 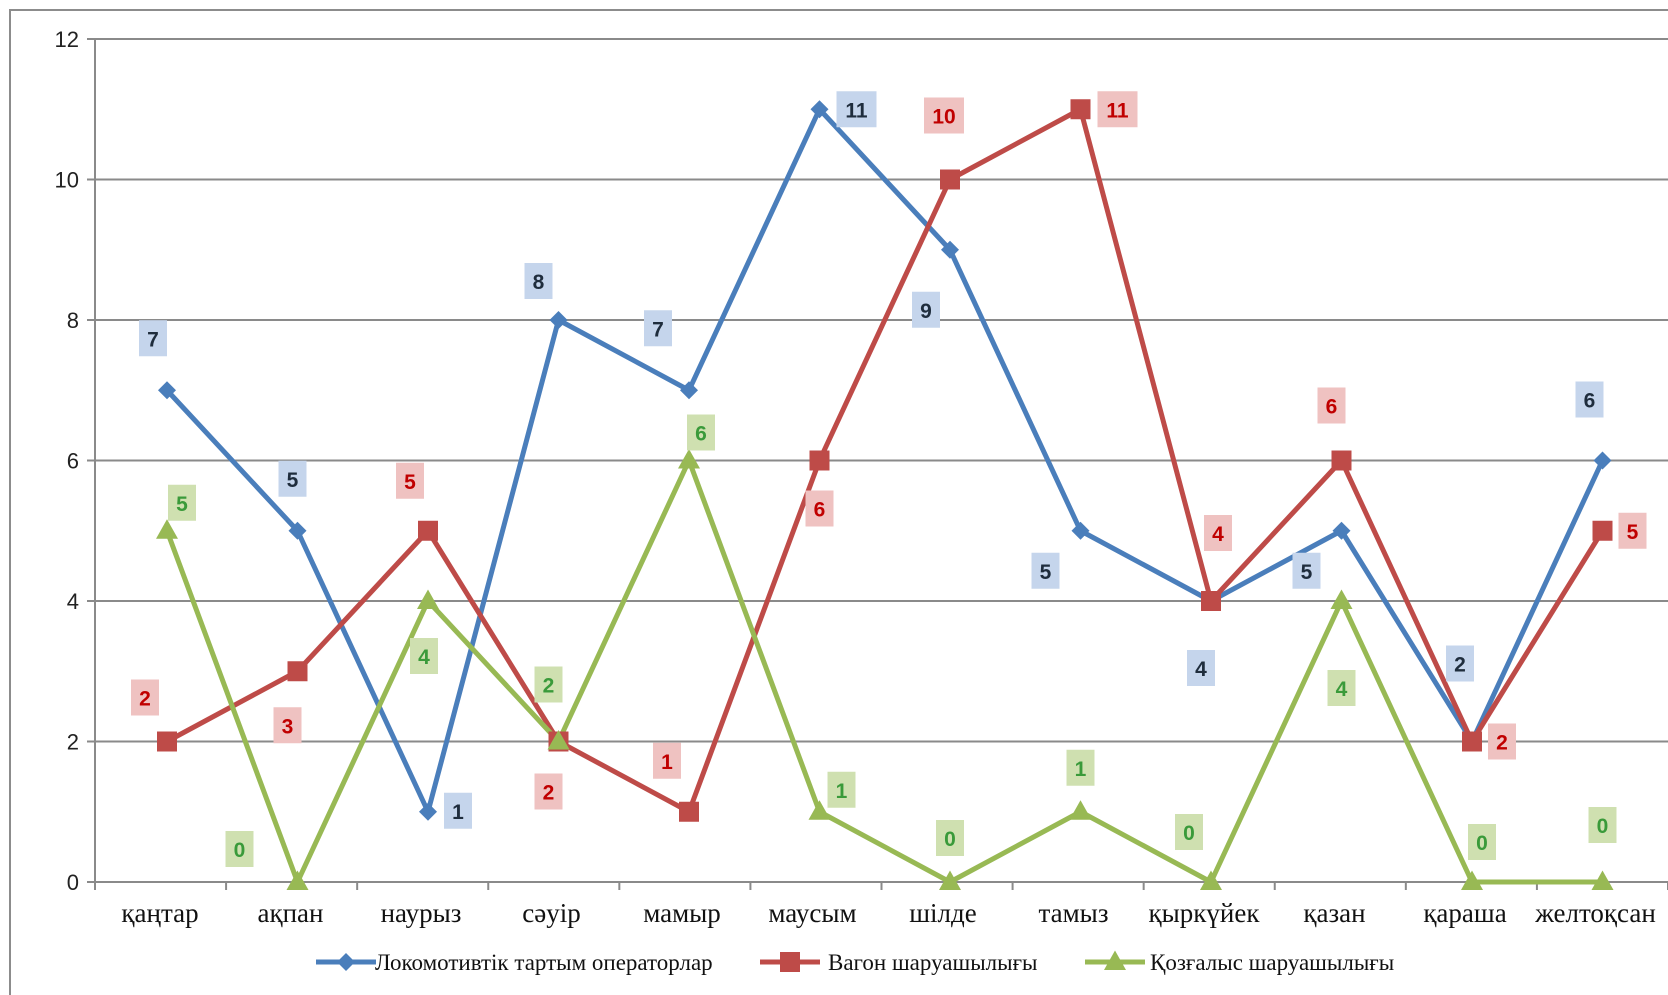 I want to click on data-label-s2-11: 0, so click(x=1603, y=826).